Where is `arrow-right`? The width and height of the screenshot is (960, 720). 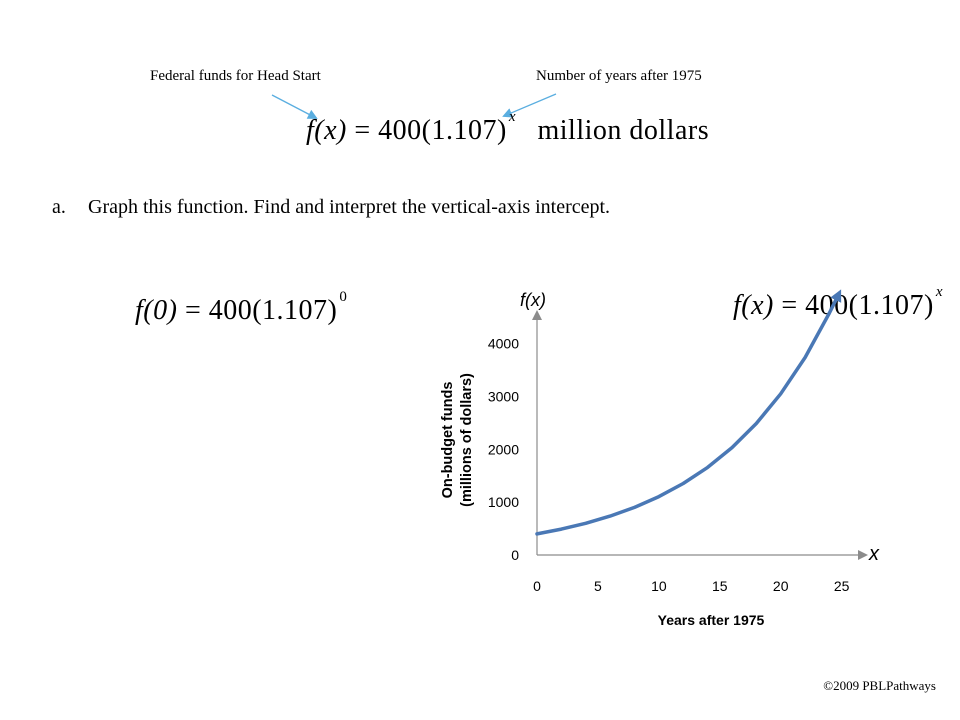 arrow-right is located at coordinates (529, 105).